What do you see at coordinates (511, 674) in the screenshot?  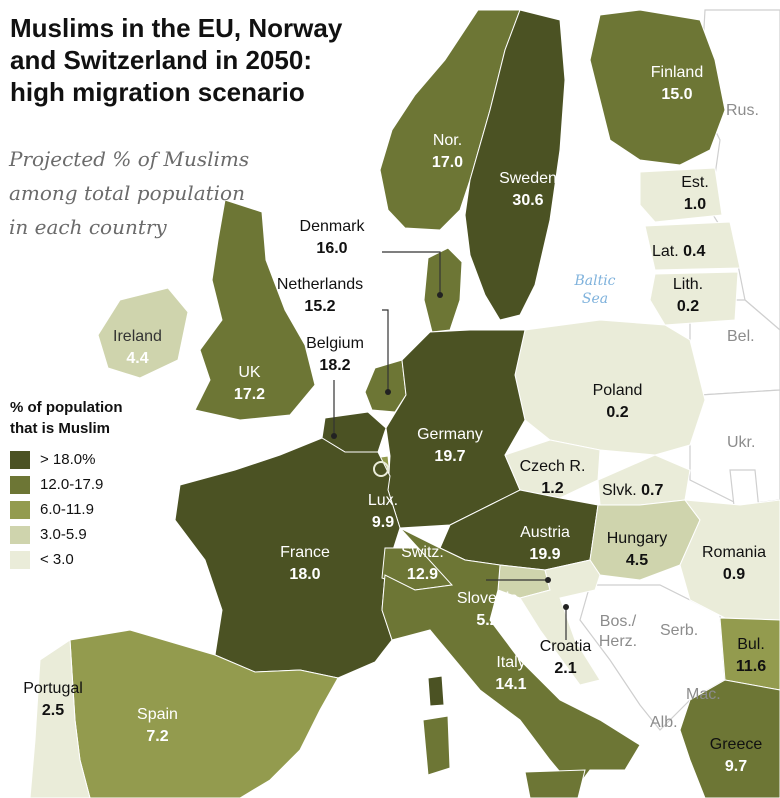 I see `italy-label: Italy 14.1` at bounding box center [511, 674].